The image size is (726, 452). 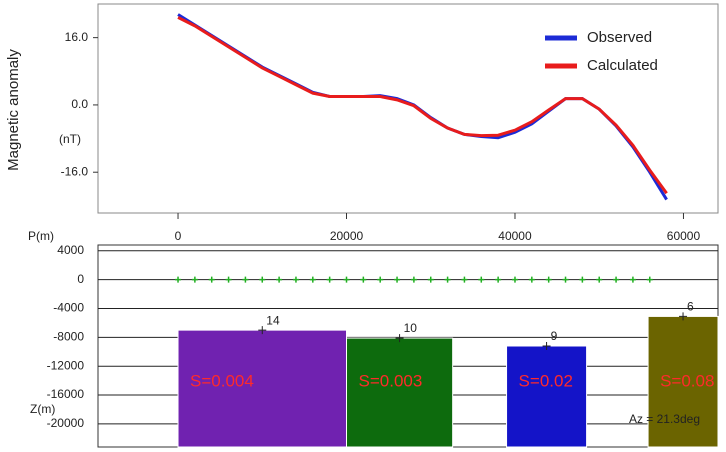 What do you see at coordinates (66, 365) in the screenshot?
I see `y-tick-label: -12000` at bounding box center [66, 365].